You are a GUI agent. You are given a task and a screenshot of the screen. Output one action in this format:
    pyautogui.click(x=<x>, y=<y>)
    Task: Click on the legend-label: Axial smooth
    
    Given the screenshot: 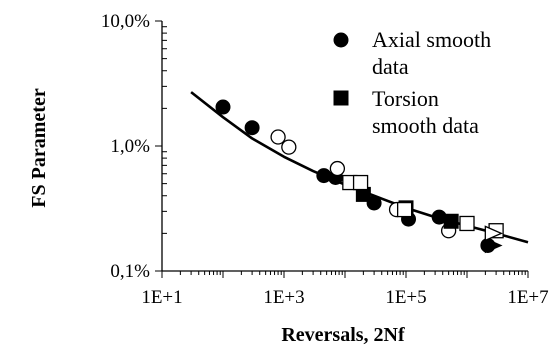 What is the action you would take?
    pyautogui.click(x=431, y=39)
    